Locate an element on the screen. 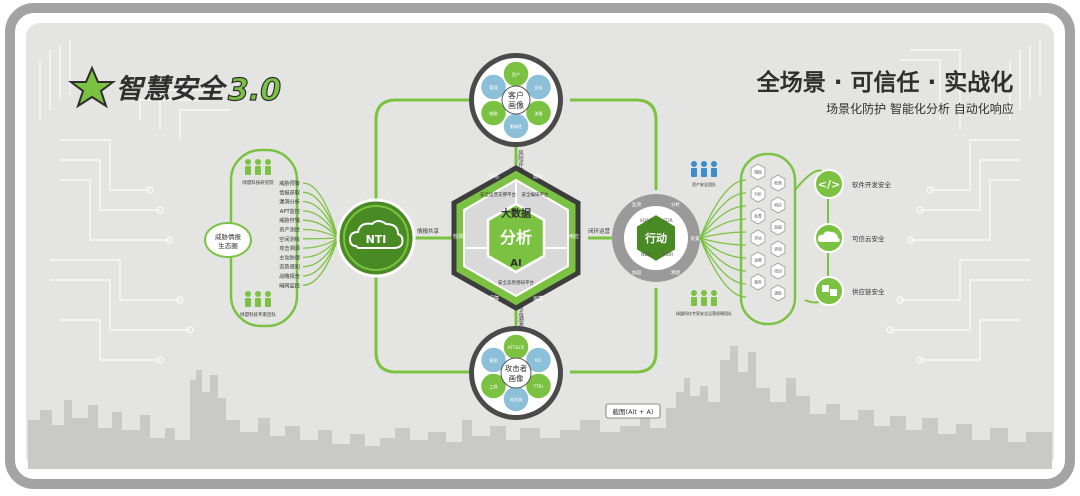 The height and width of the screenshot is (496, 1080). right-hex-label: 响应 is located at coordinates (778, 205).